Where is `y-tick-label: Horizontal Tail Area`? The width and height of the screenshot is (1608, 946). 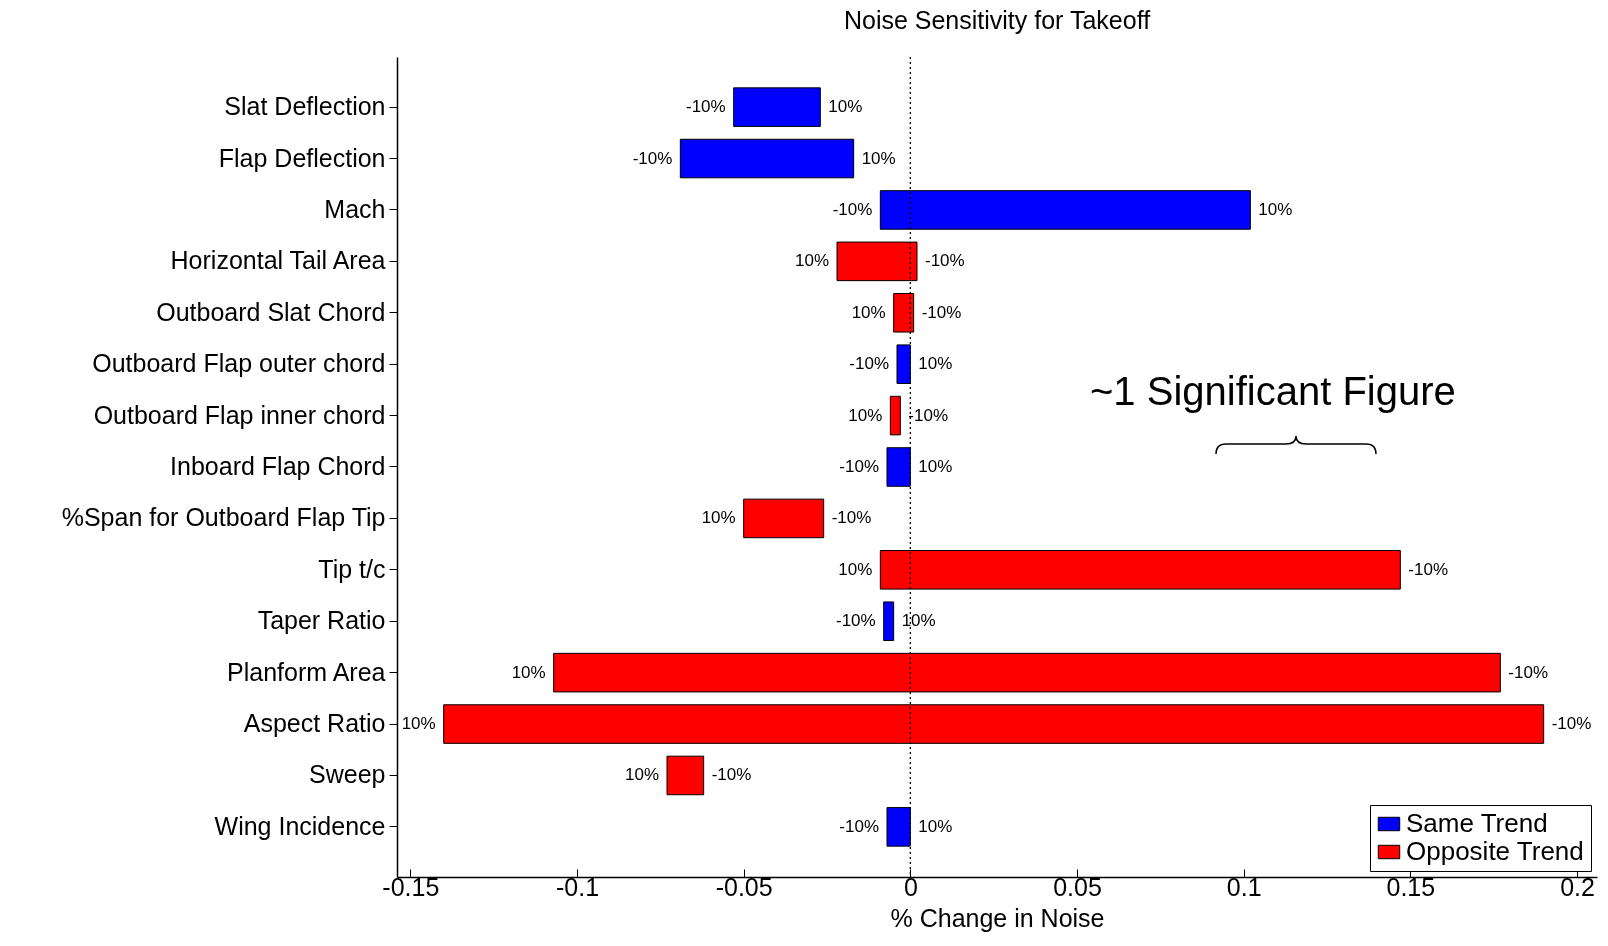
y-tick-label: Horizontal Tail Area is located at coordinates (278, 260).